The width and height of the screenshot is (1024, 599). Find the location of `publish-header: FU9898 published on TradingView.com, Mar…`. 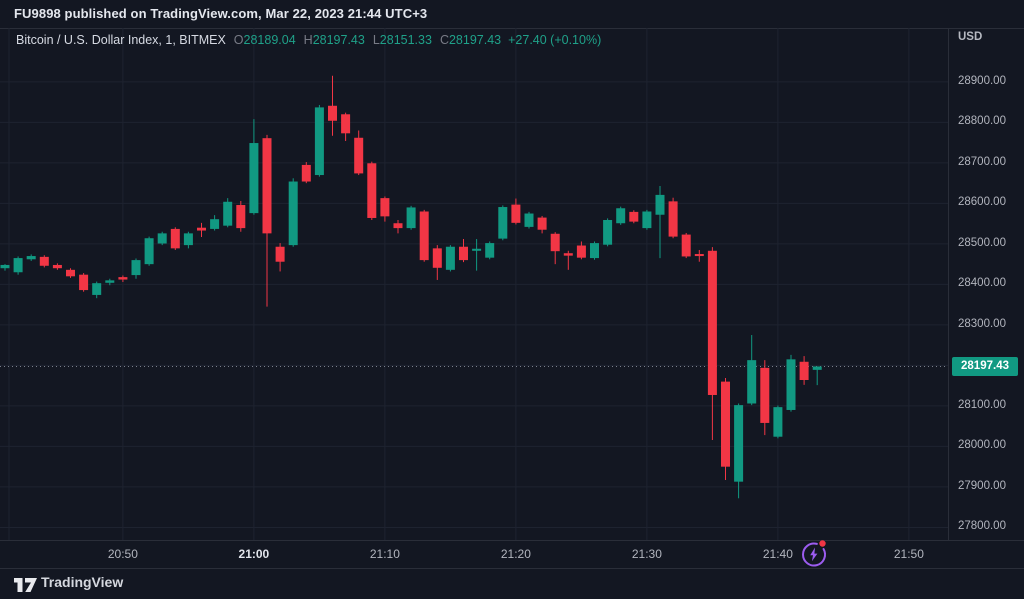

publish-header: FU9898 published on TradingView.com, Mar… is located at coordinates (512, 14).